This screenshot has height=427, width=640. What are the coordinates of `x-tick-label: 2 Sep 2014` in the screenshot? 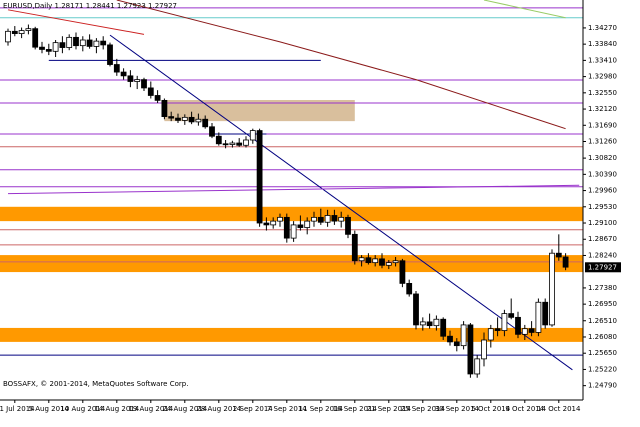 It's located at (253, 409).